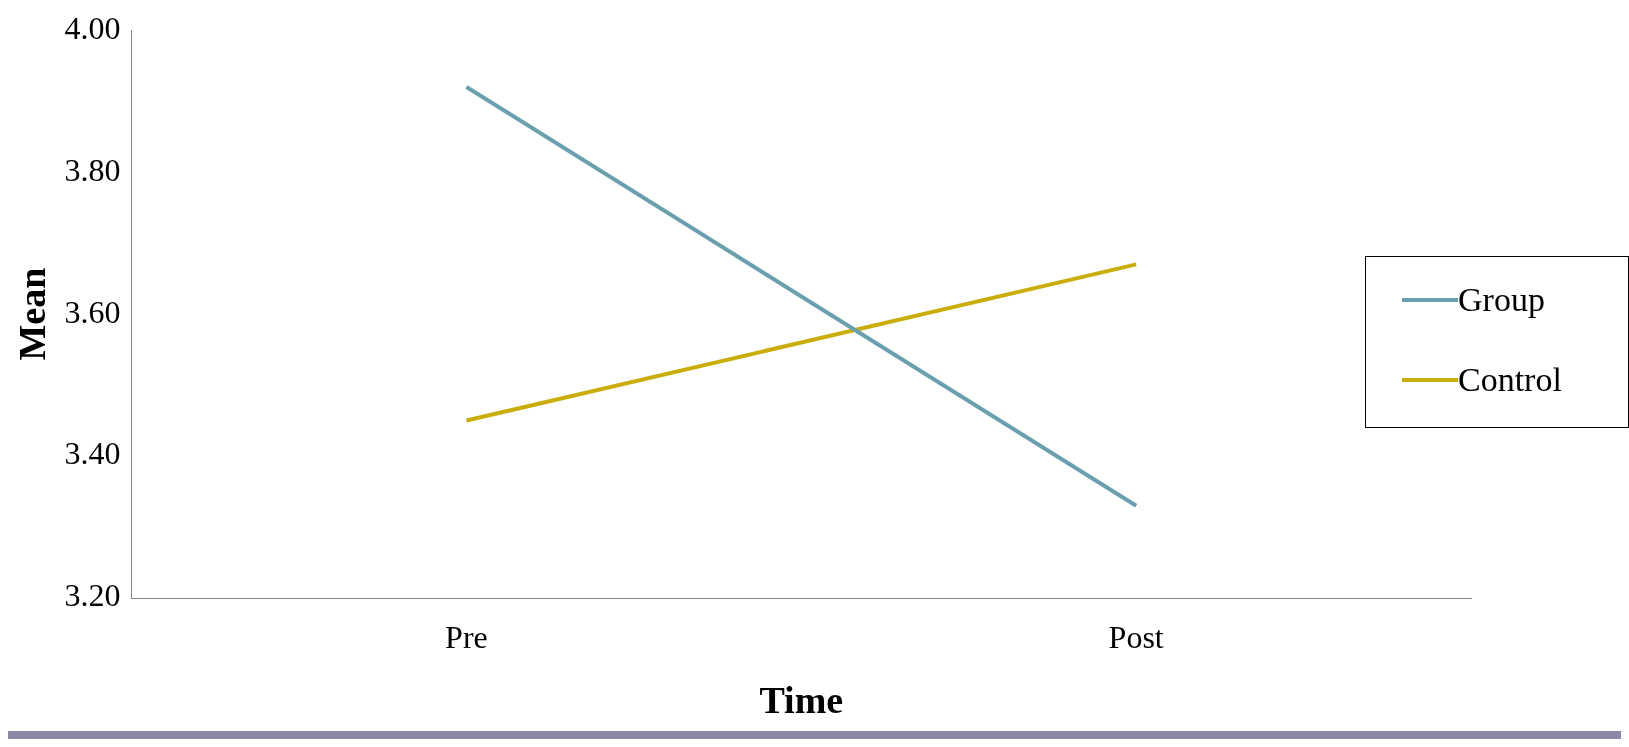 This screenshot has height=747, width=1629. Describe the element at coordinates (1501, 300) in the screenshot. I see `legend-label: Group` at that location.